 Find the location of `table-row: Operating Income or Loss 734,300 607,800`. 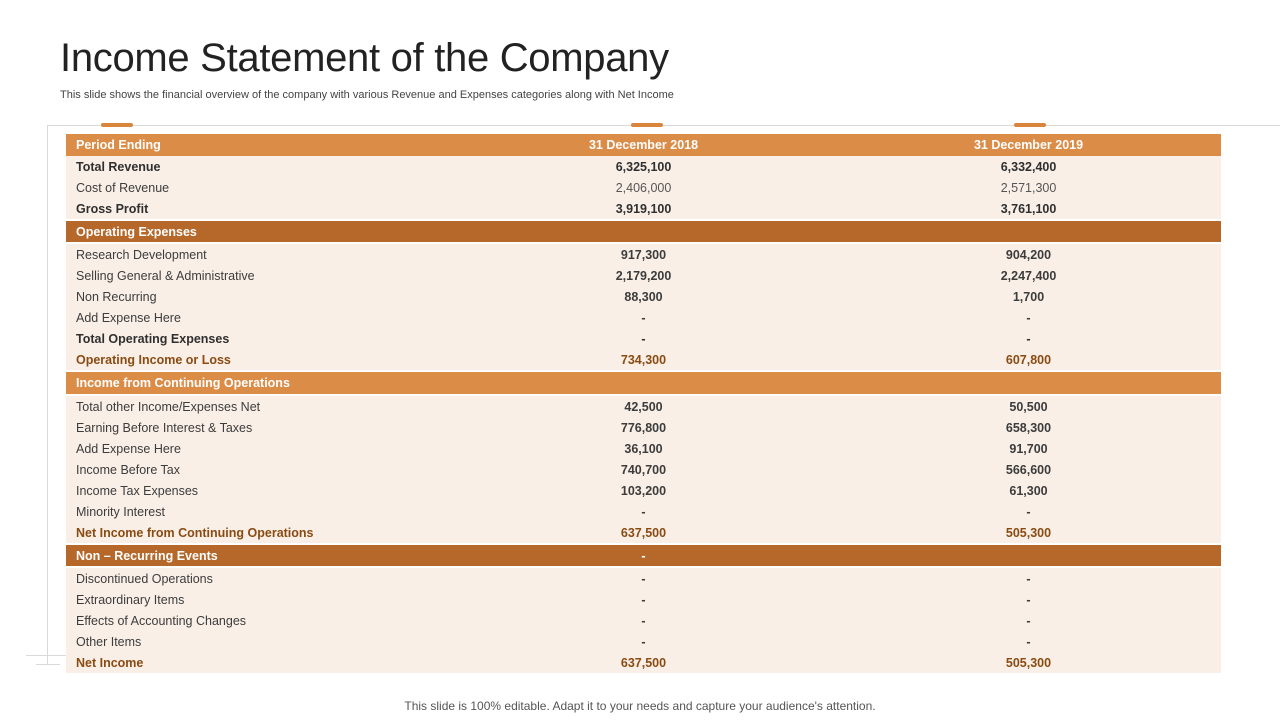

table-row: Operating Income or Loss 734,300 607,800 is located at coordinates (643, 359).